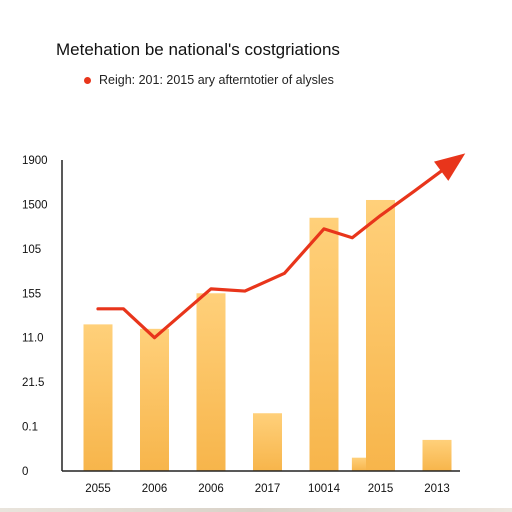  Describe the element at coordinates (31, 250) in the screenshot. I see `y-tick-label: 105` at that location.